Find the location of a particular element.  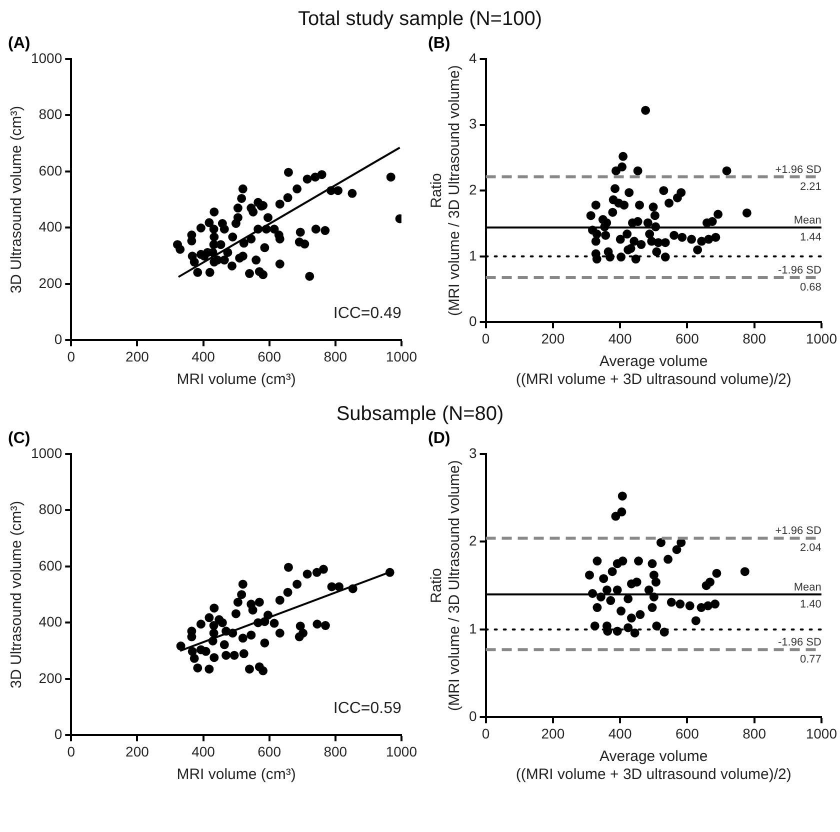

y-tick-label: 1000 is located at coordinates (46, 58).